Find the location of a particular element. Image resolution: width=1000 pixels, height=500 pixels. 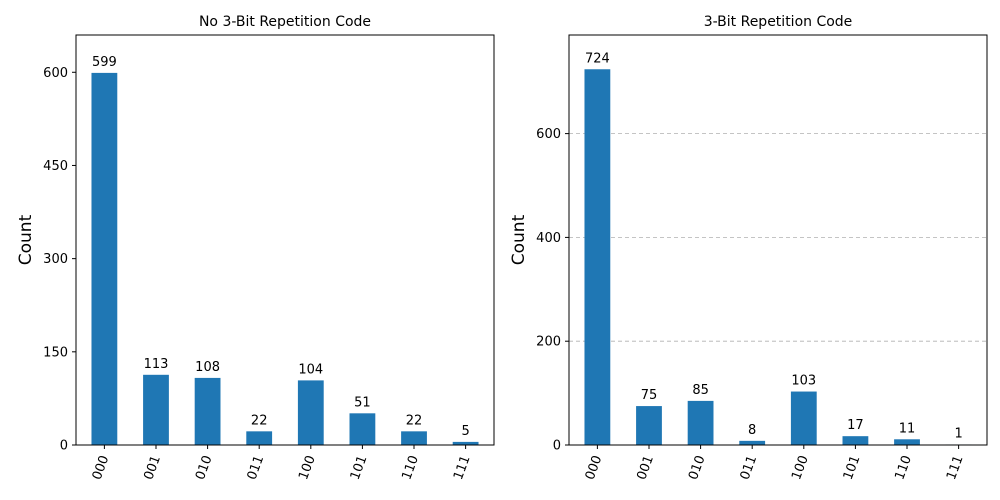

y-tick-label: 150 is located at coordinates (55, 352).